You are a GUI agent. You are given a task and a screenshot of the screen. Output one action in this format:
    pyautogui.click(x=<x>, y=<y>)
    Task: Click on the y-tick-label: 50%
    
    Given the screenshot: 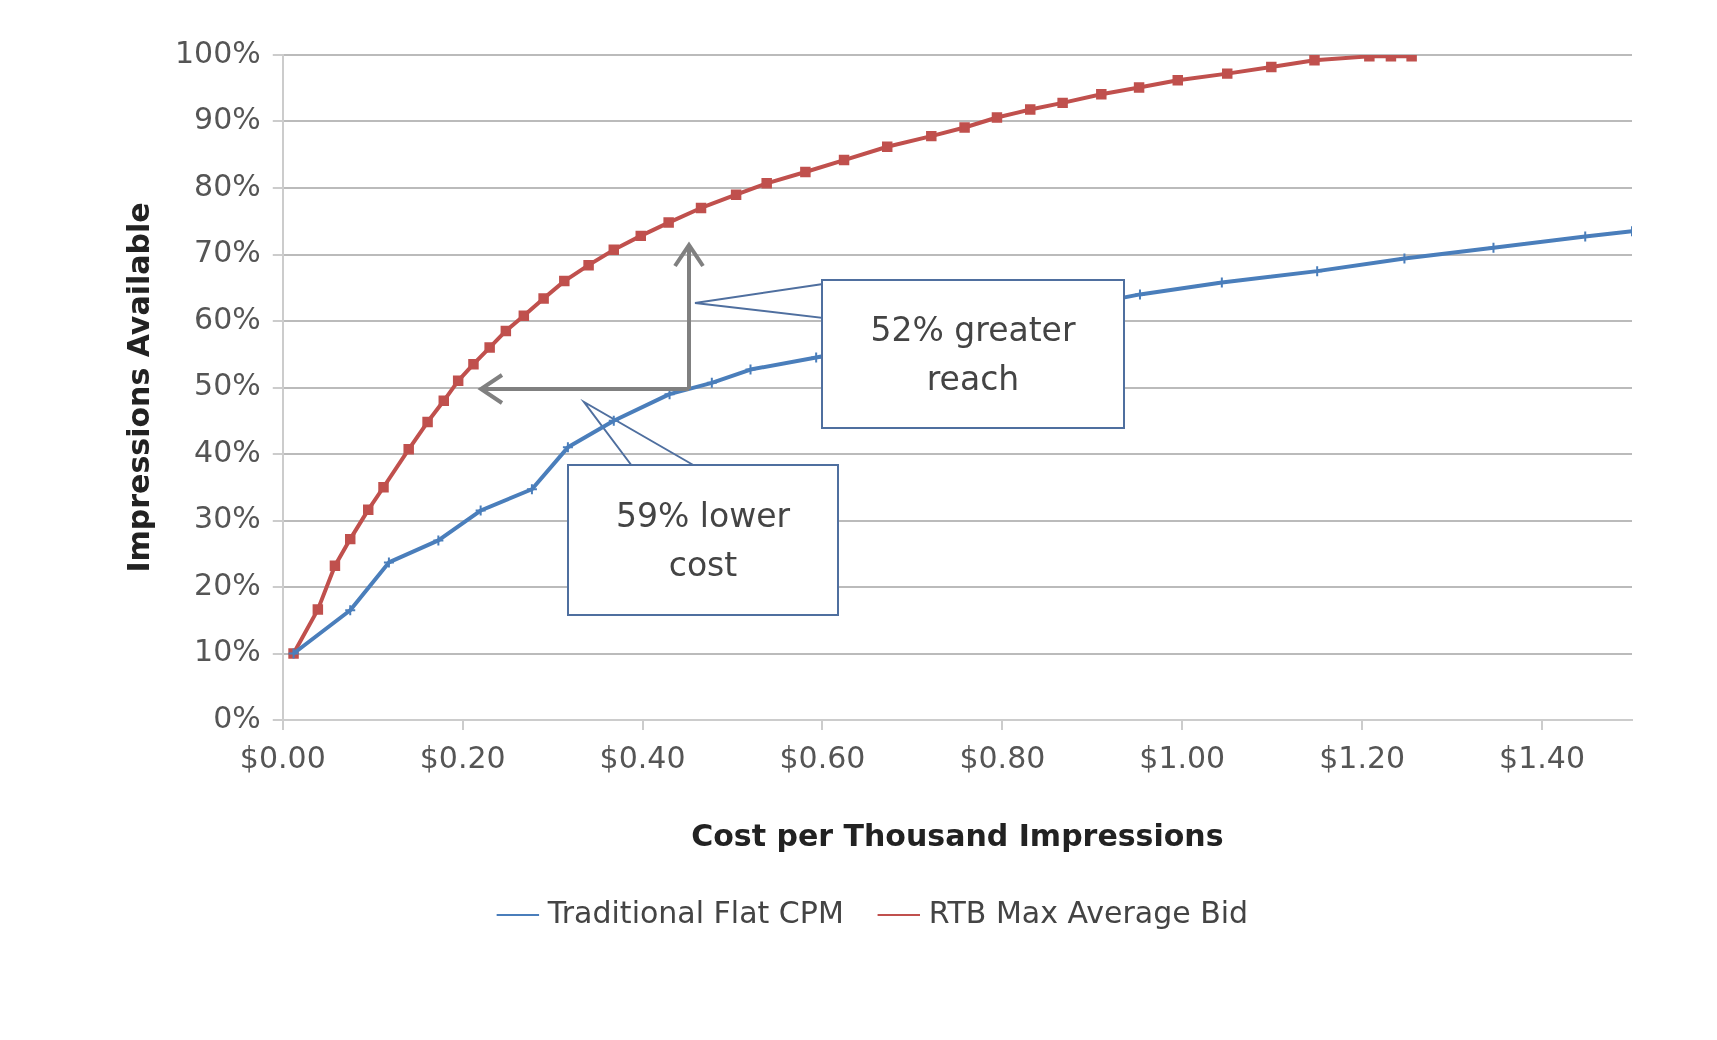 What is the action you would take?
    pyautogui.click(x=227, y=385)
    